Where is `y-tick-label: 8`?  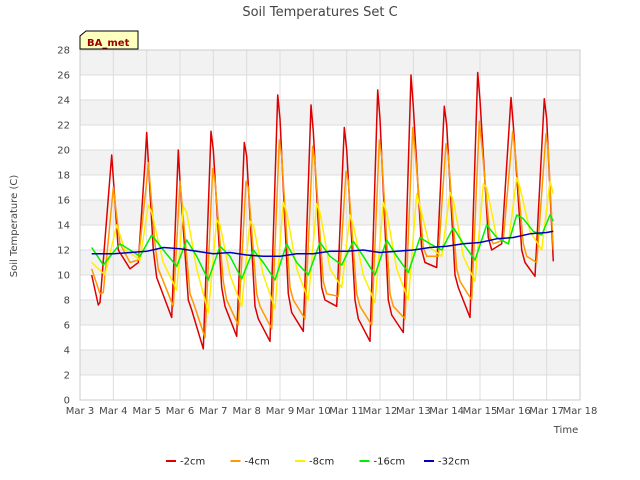 y-tick-label: 8 is located at coordinates (67, 301).